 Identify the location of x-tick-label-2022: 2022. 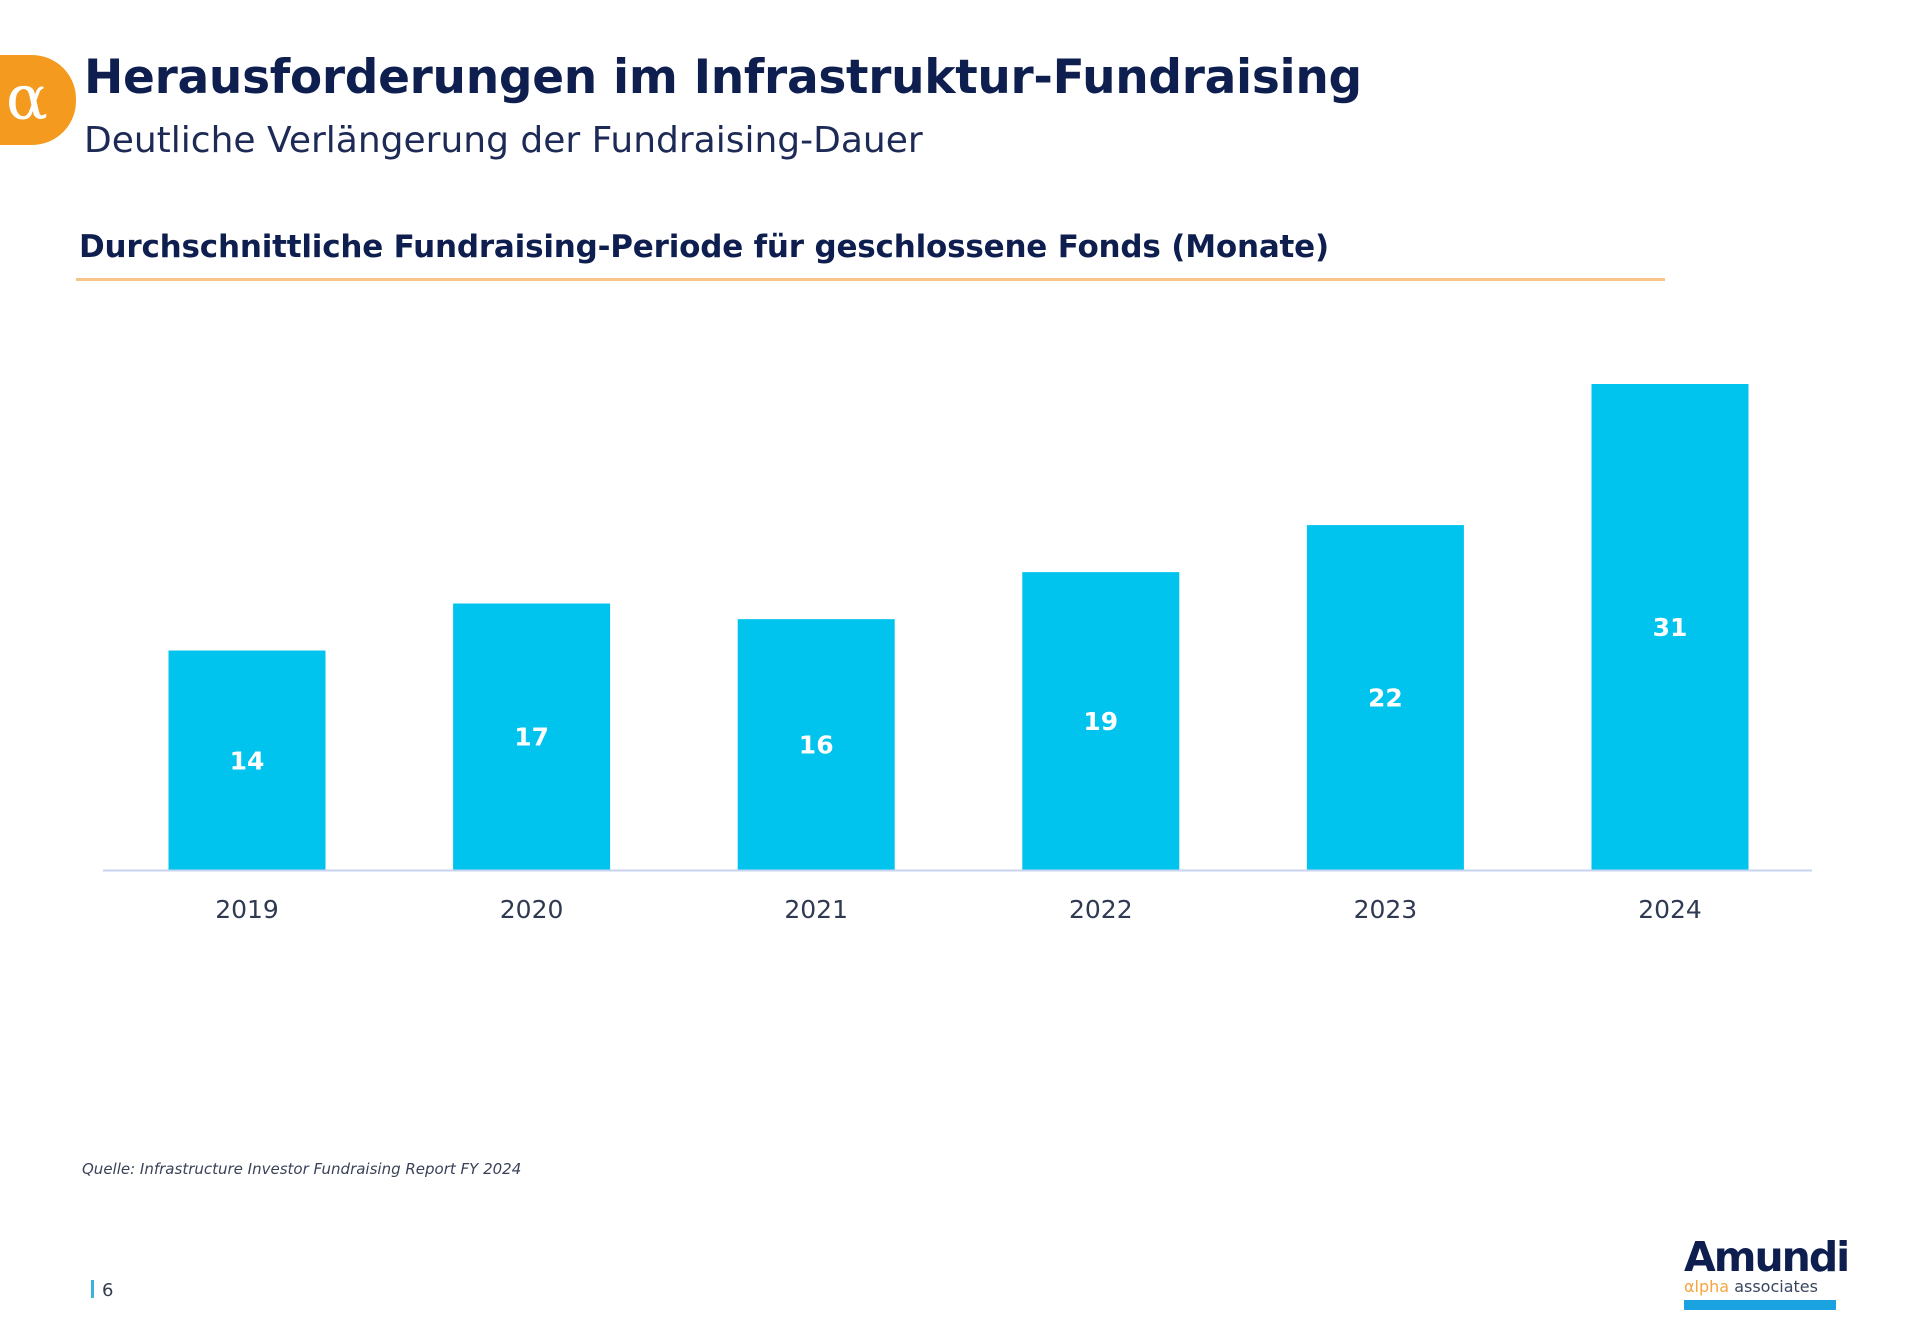
(1101, 909).